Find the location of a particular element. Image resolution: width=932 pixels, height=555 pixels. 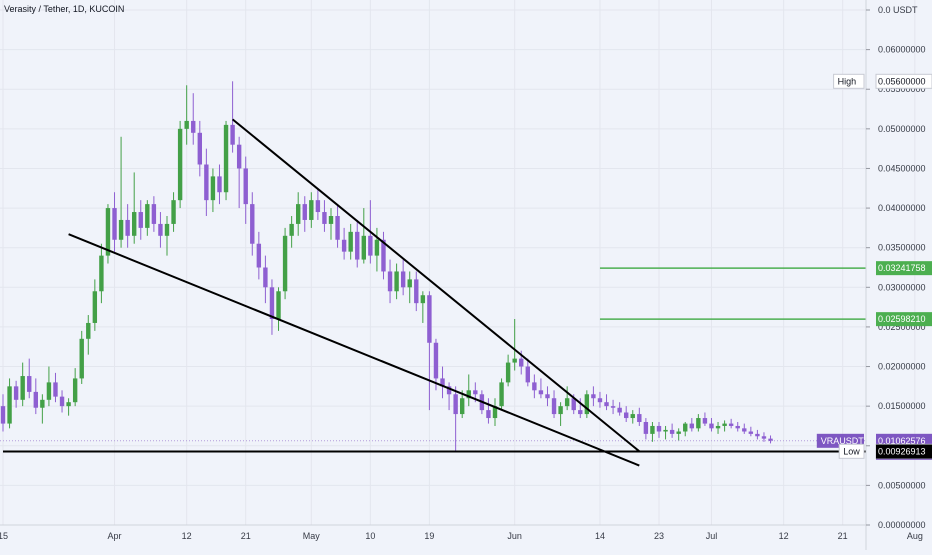

x-tick-label: Jun is located at coordinates (514, 536).